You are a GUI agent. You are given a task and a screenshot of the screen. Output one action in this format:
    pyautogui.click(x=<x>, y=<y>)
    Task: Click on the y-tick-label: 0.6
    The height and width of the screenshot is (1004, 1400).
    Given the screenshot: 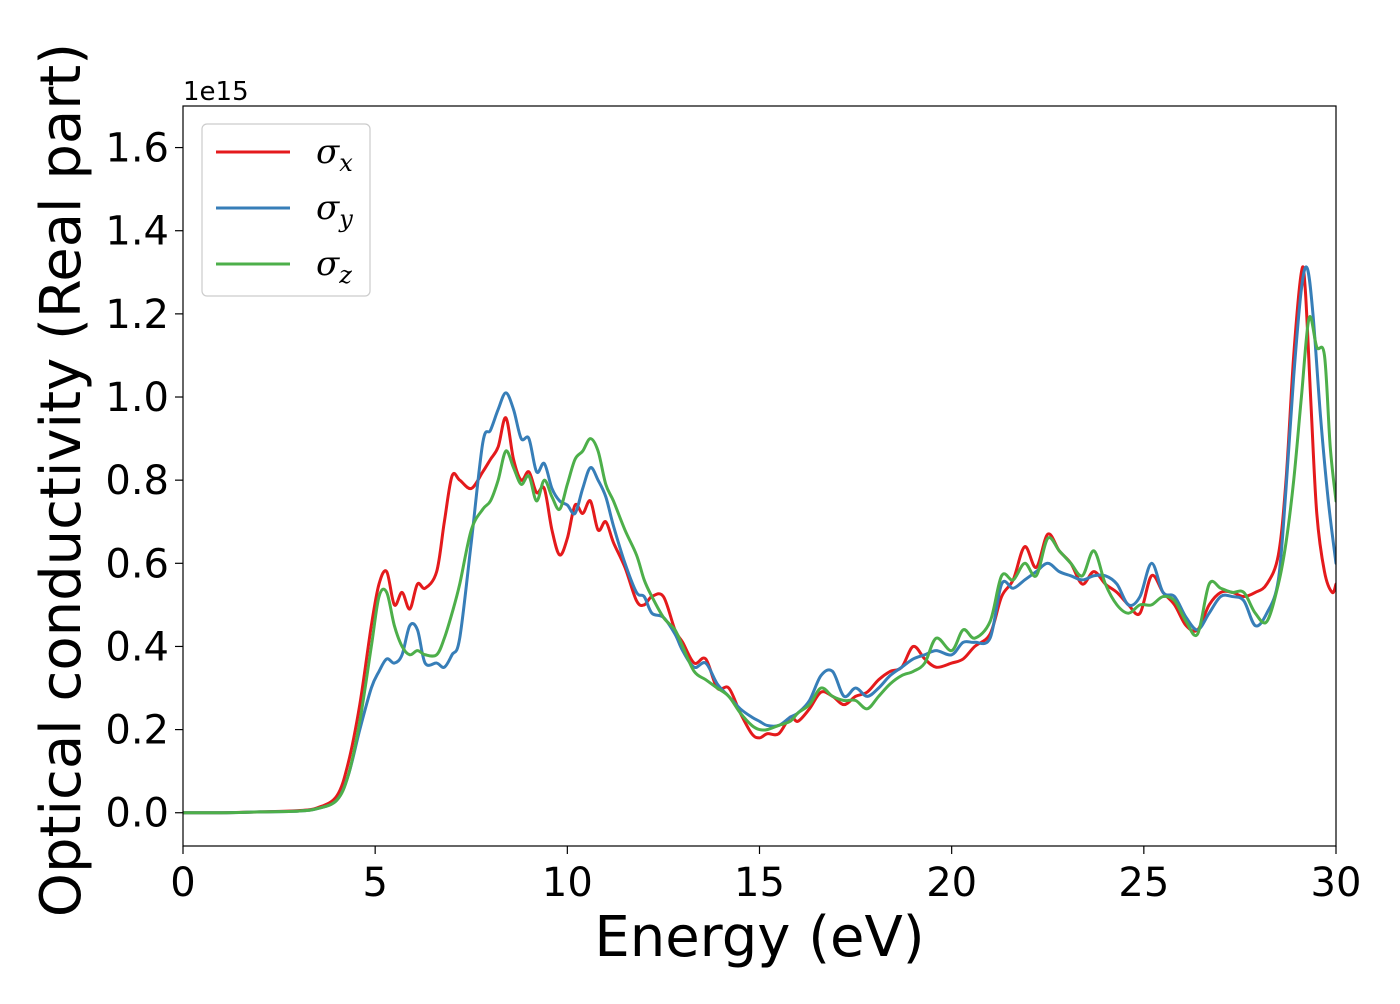 What is the action you would take?
    pyautogui.click(x=137, y=564)
    